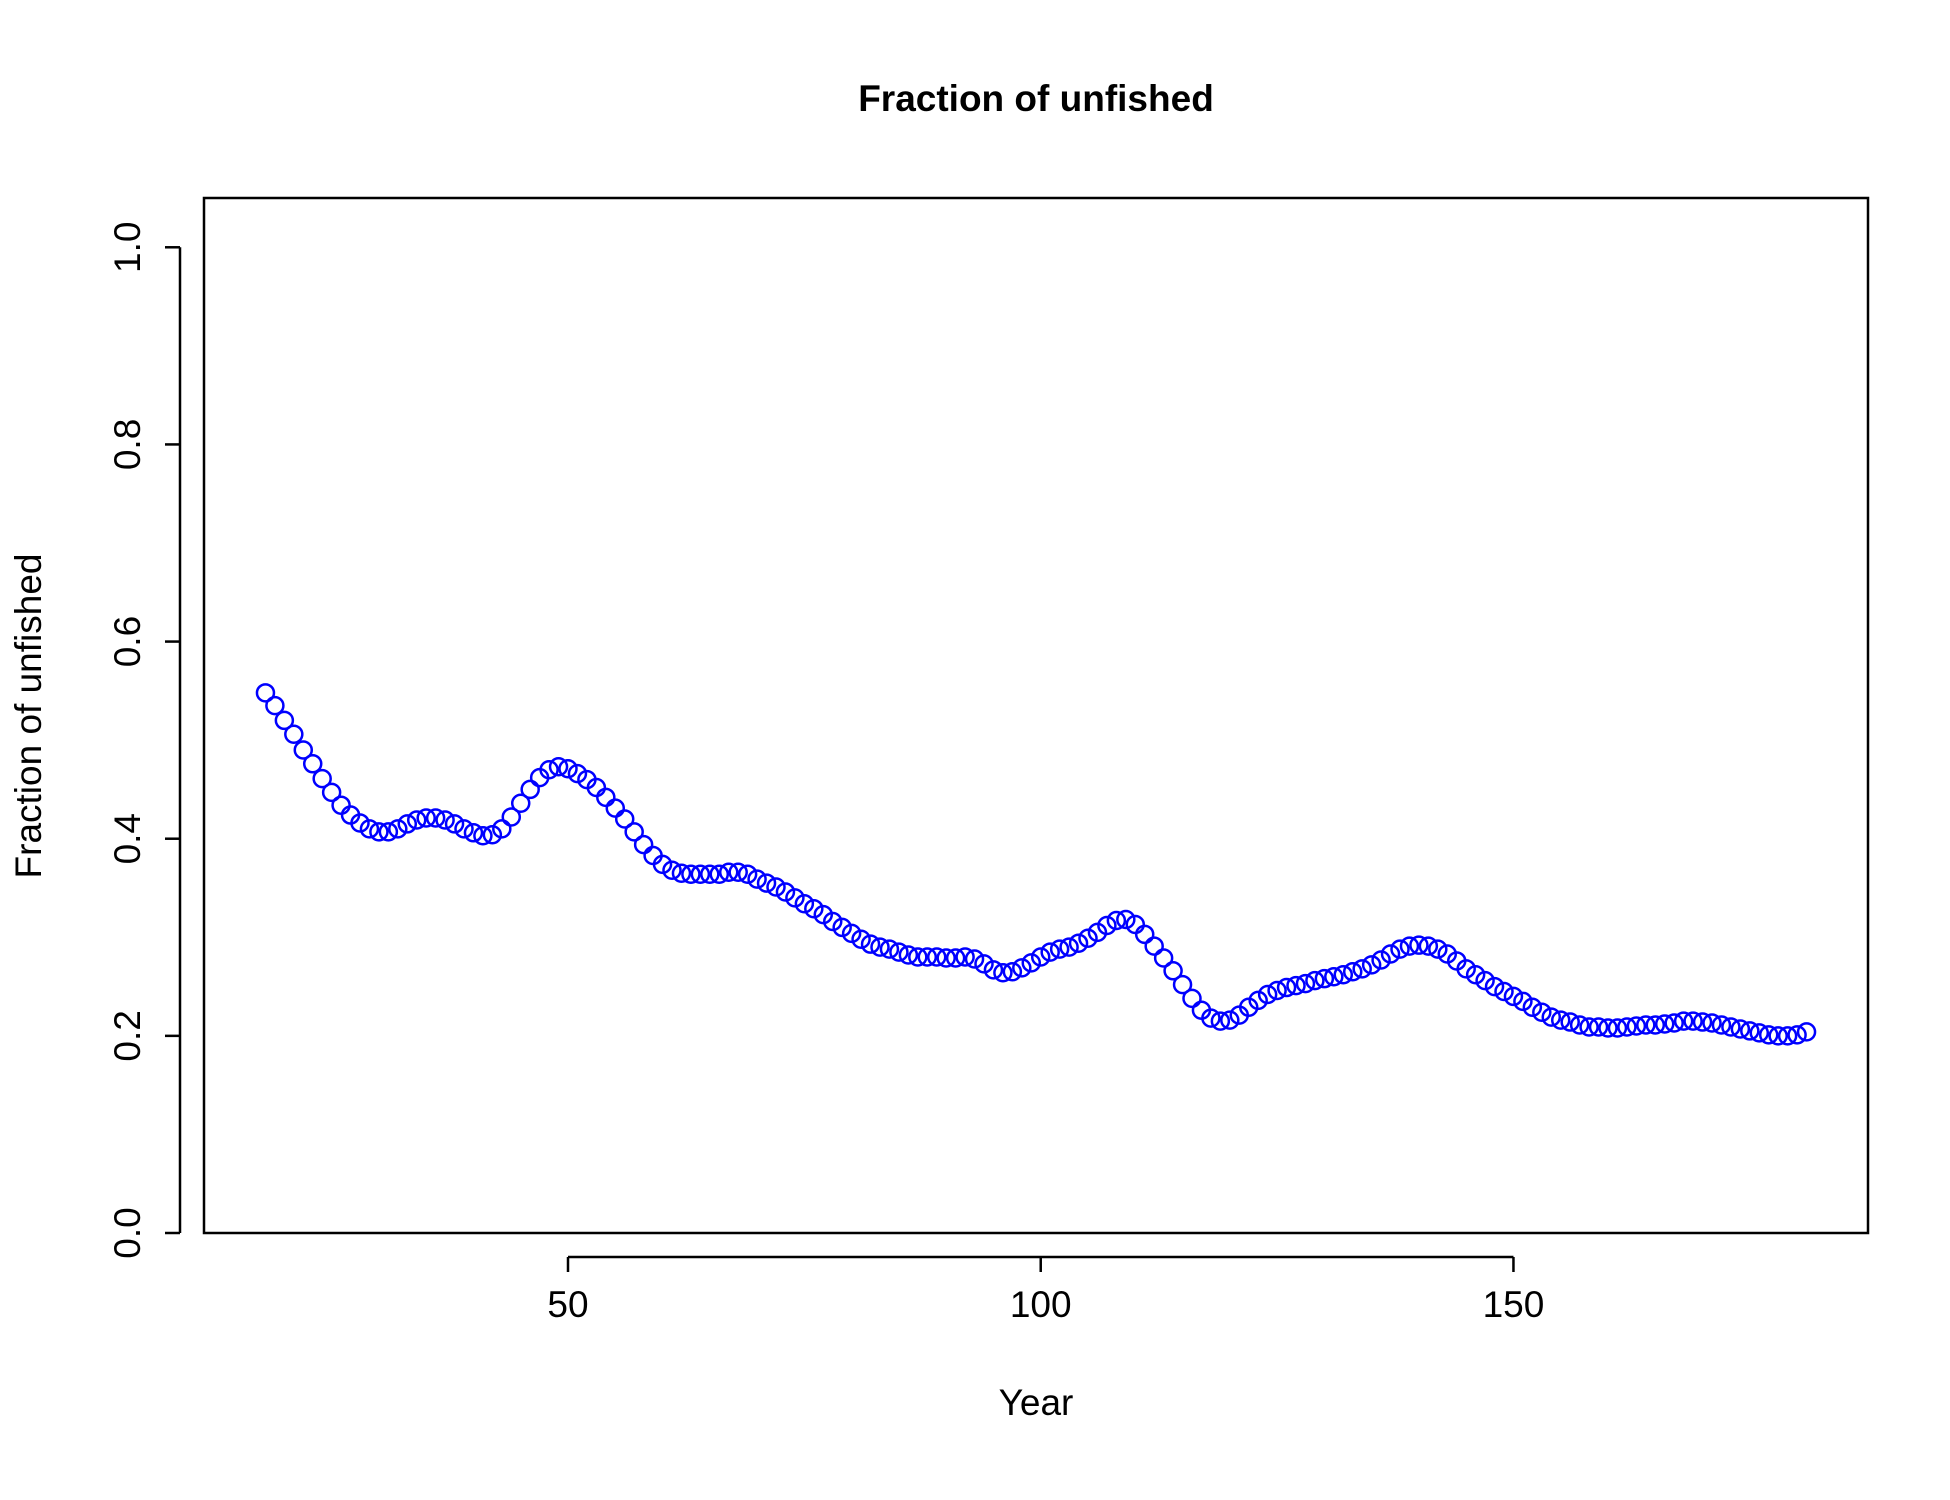  What do you see at coordinates (127, 247) in the screenshot?
I see `y-tick-label: 1.0` at bounding box center [127, 247].